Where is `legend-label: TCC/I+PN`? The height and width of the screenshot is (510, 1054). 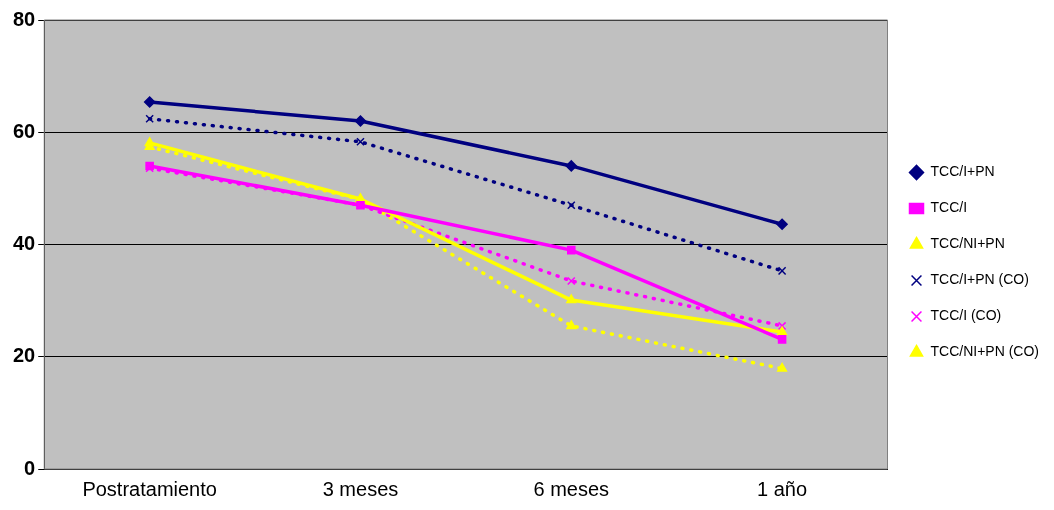
legend-label: TCC/I+PN is located at coordinates (962, 171).